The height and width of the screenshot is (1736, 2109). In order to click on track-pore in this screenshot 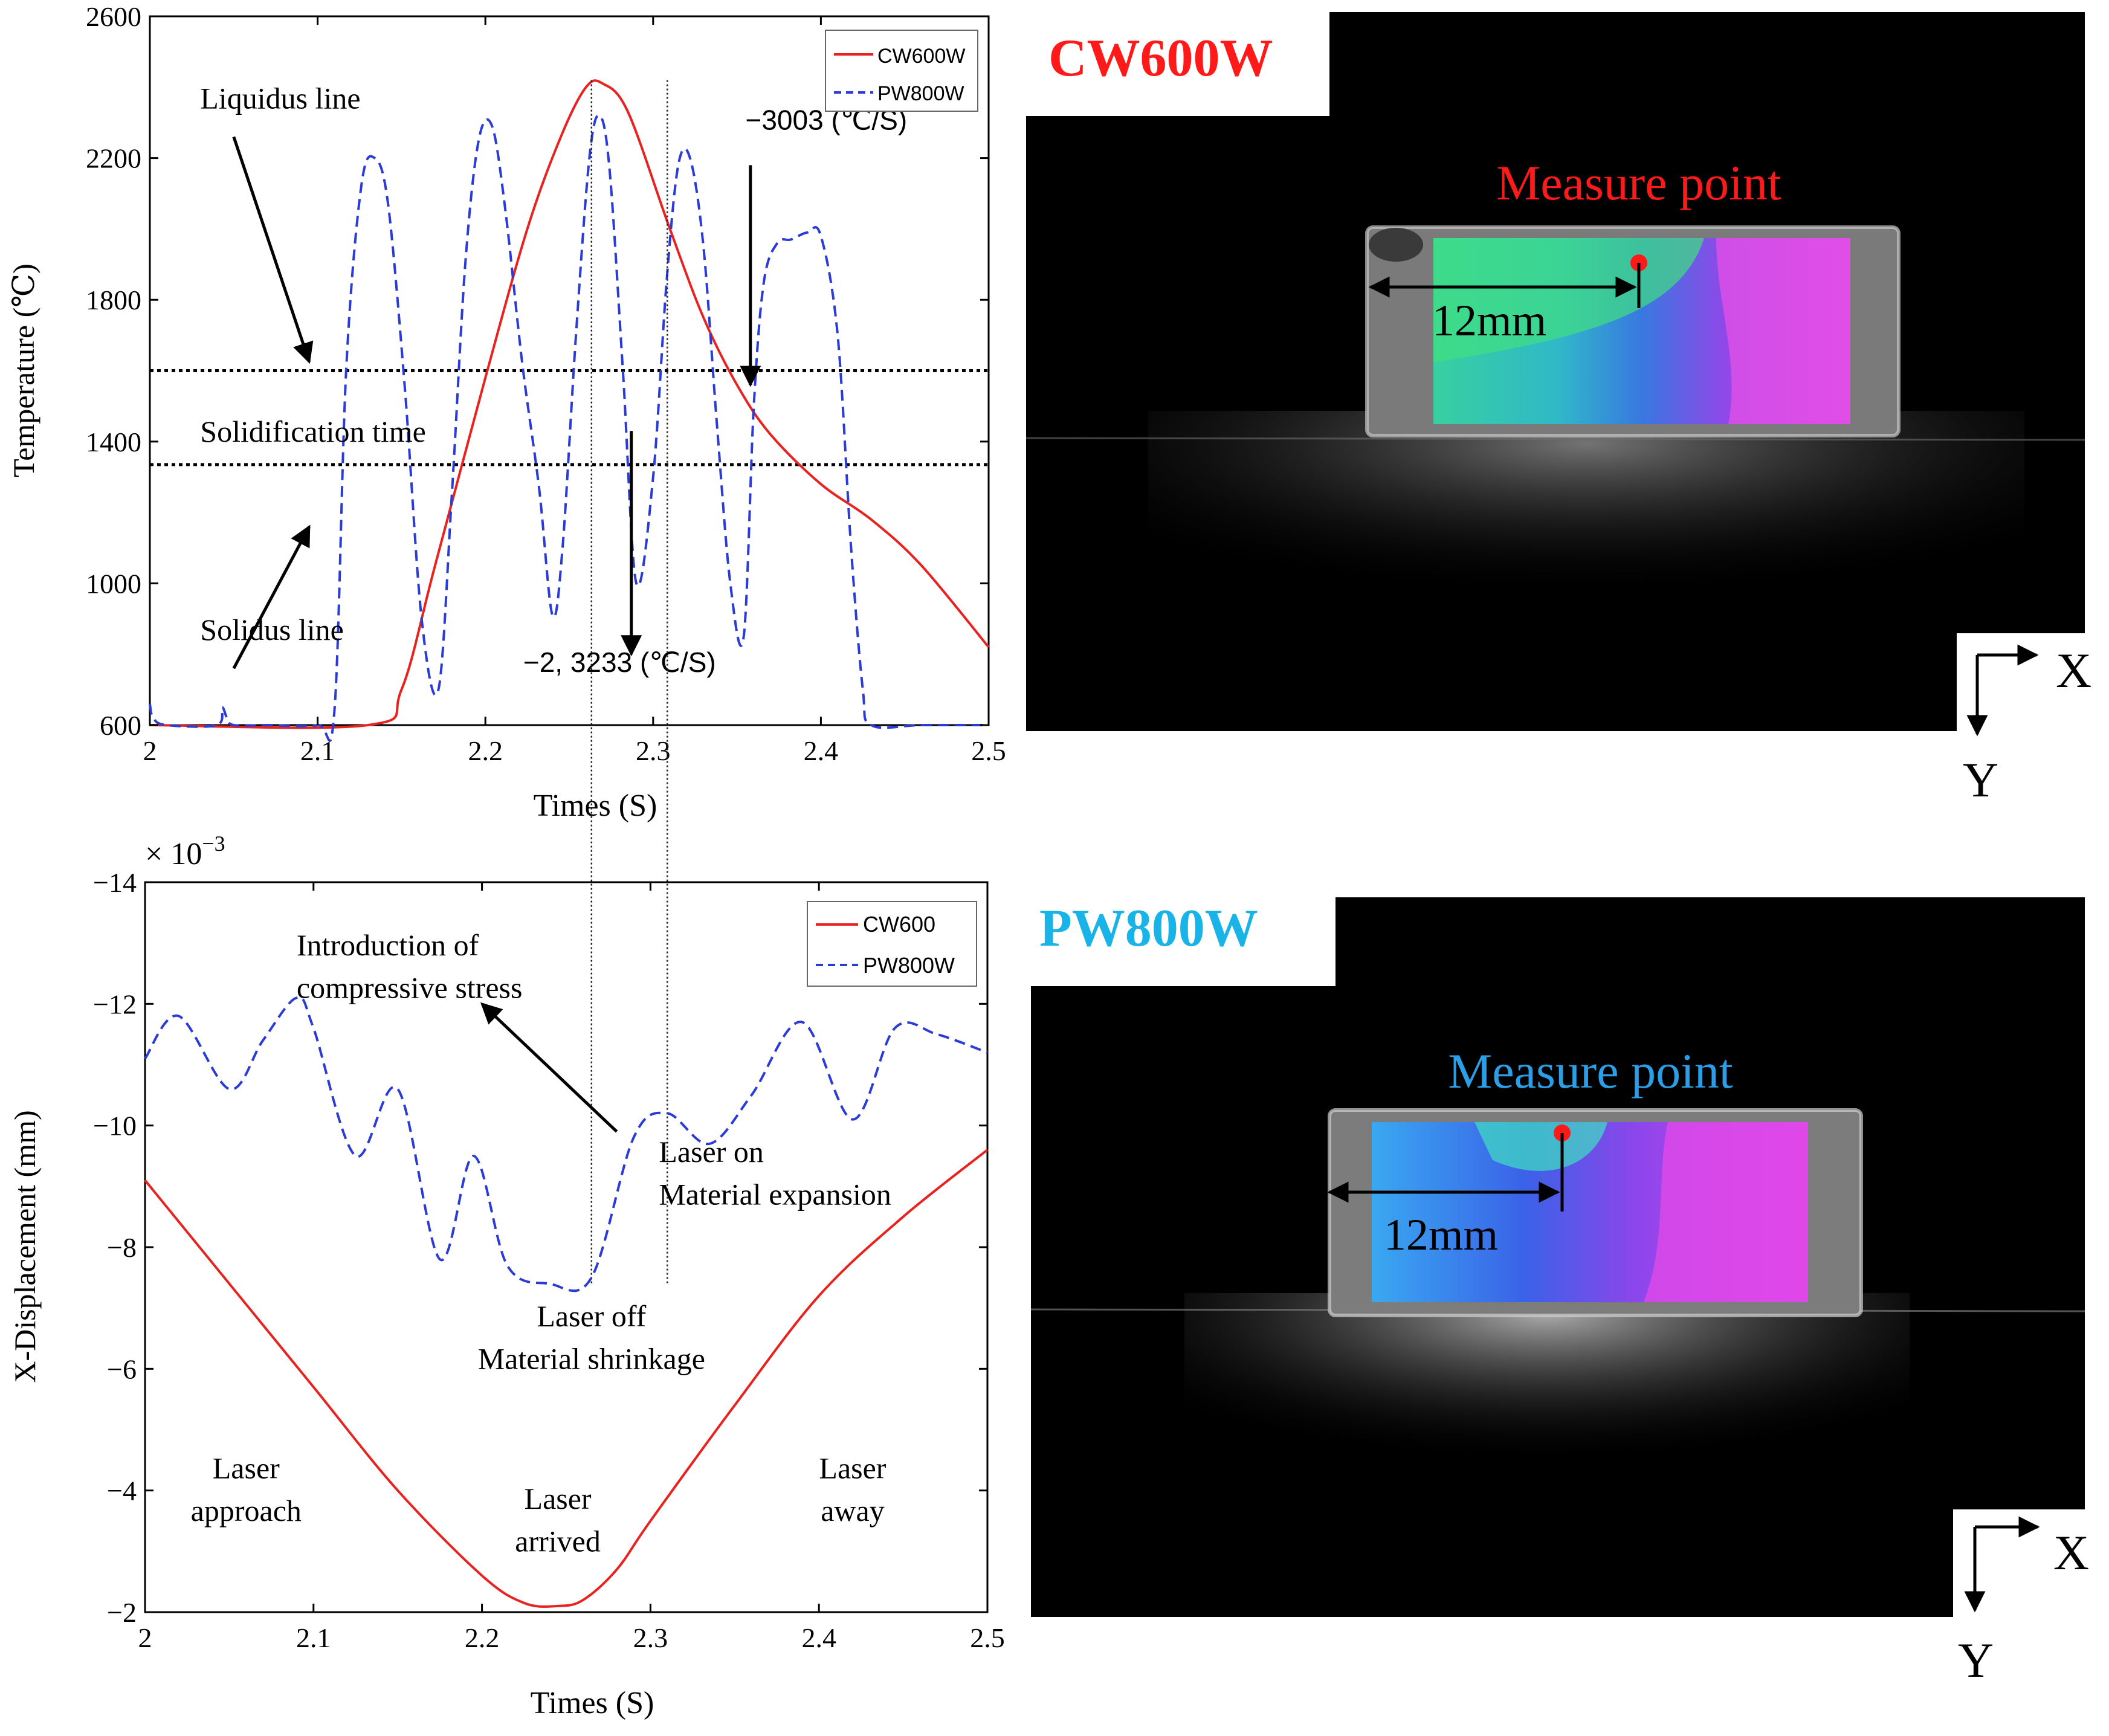, I will do `click(1396, 245)`.